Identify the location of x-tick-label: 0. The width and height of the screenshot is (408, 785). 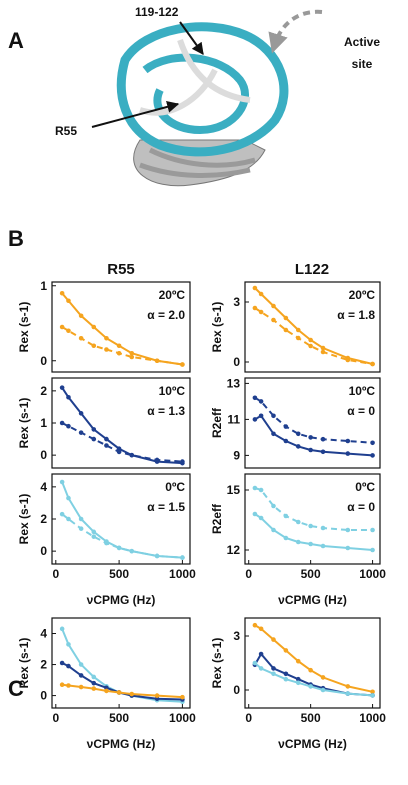
(248, 718).